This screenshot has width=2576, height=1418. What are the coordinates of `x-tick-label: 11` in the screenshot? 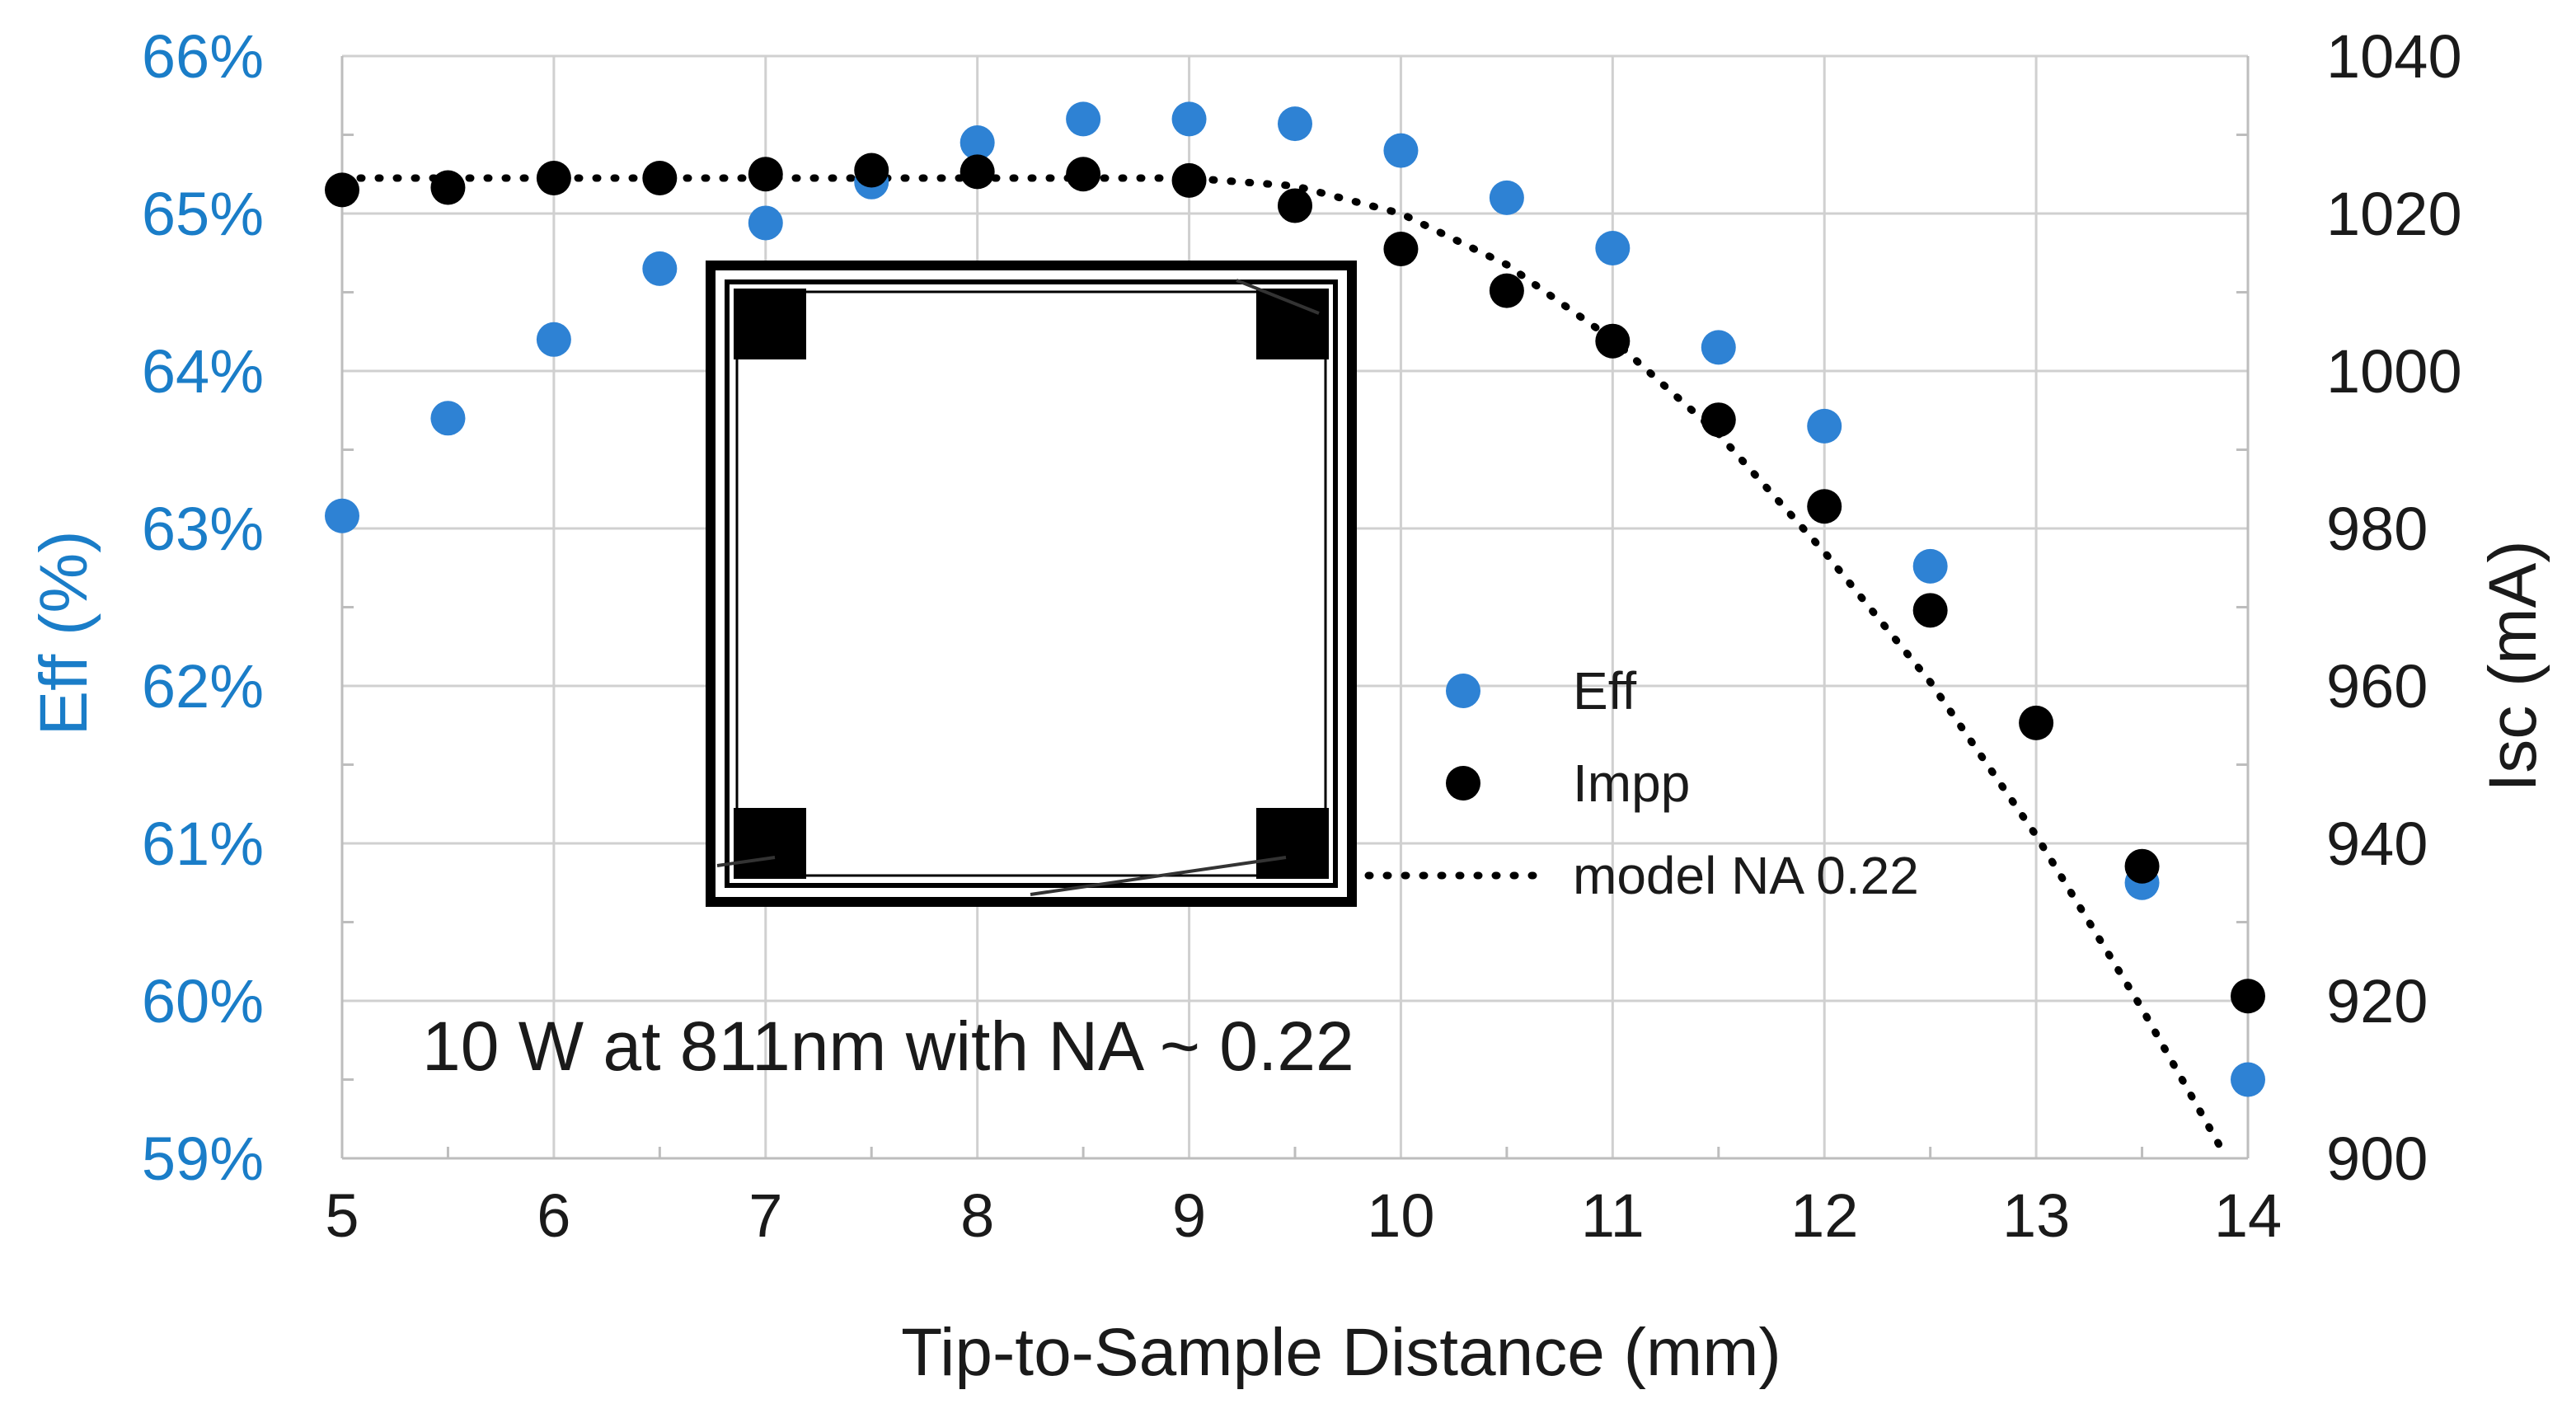 It's located at (1613, 1215).